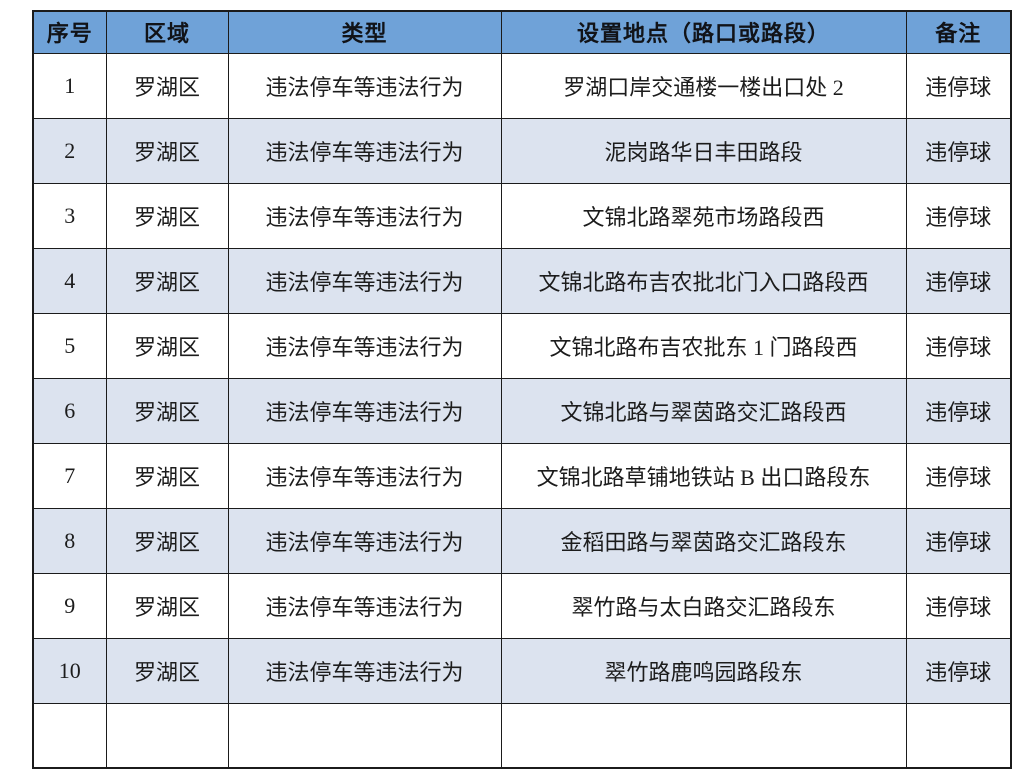  I want to click on location-cell: 金稻田路与翠茵路交汇路段东, so click(703, 540).